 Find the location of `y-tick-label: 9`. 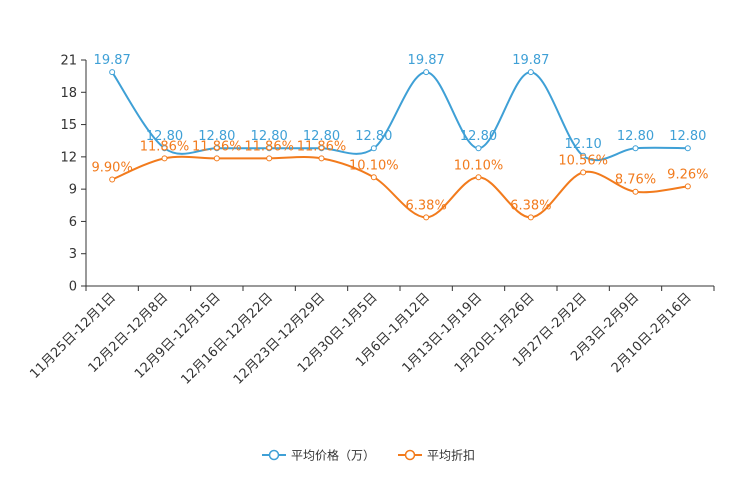

y-tick-label: 9 is located at coordinates (73, 190).